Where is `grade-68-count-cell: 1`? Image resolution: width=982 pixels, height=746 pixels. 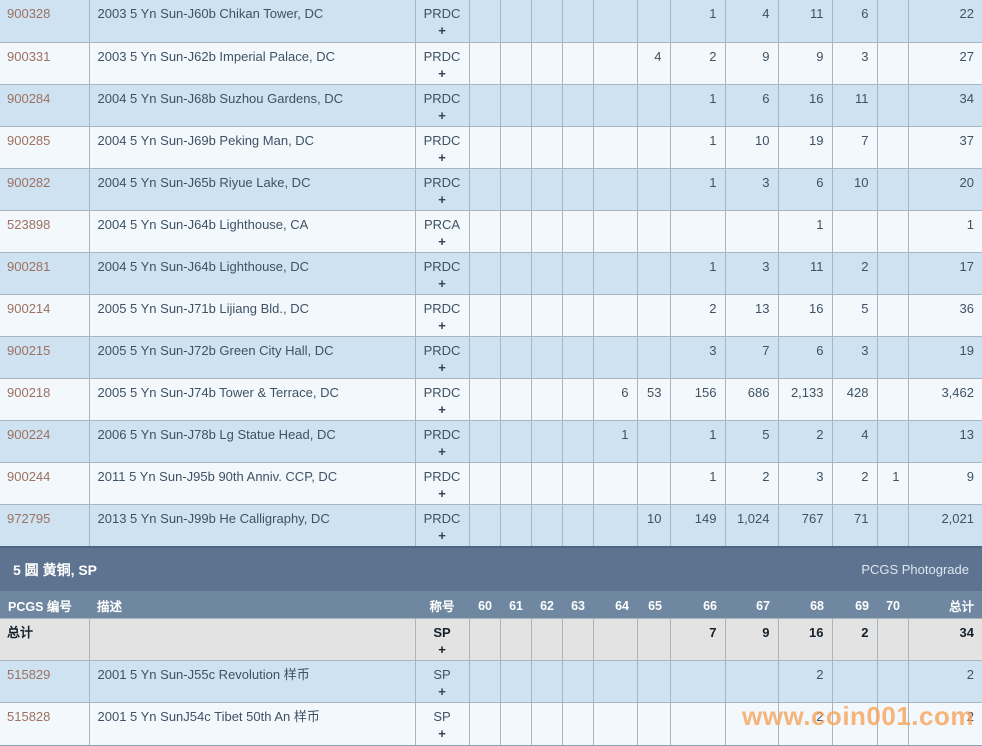 grade-68-count-cell: 1 is located at coordinates (805, 231).